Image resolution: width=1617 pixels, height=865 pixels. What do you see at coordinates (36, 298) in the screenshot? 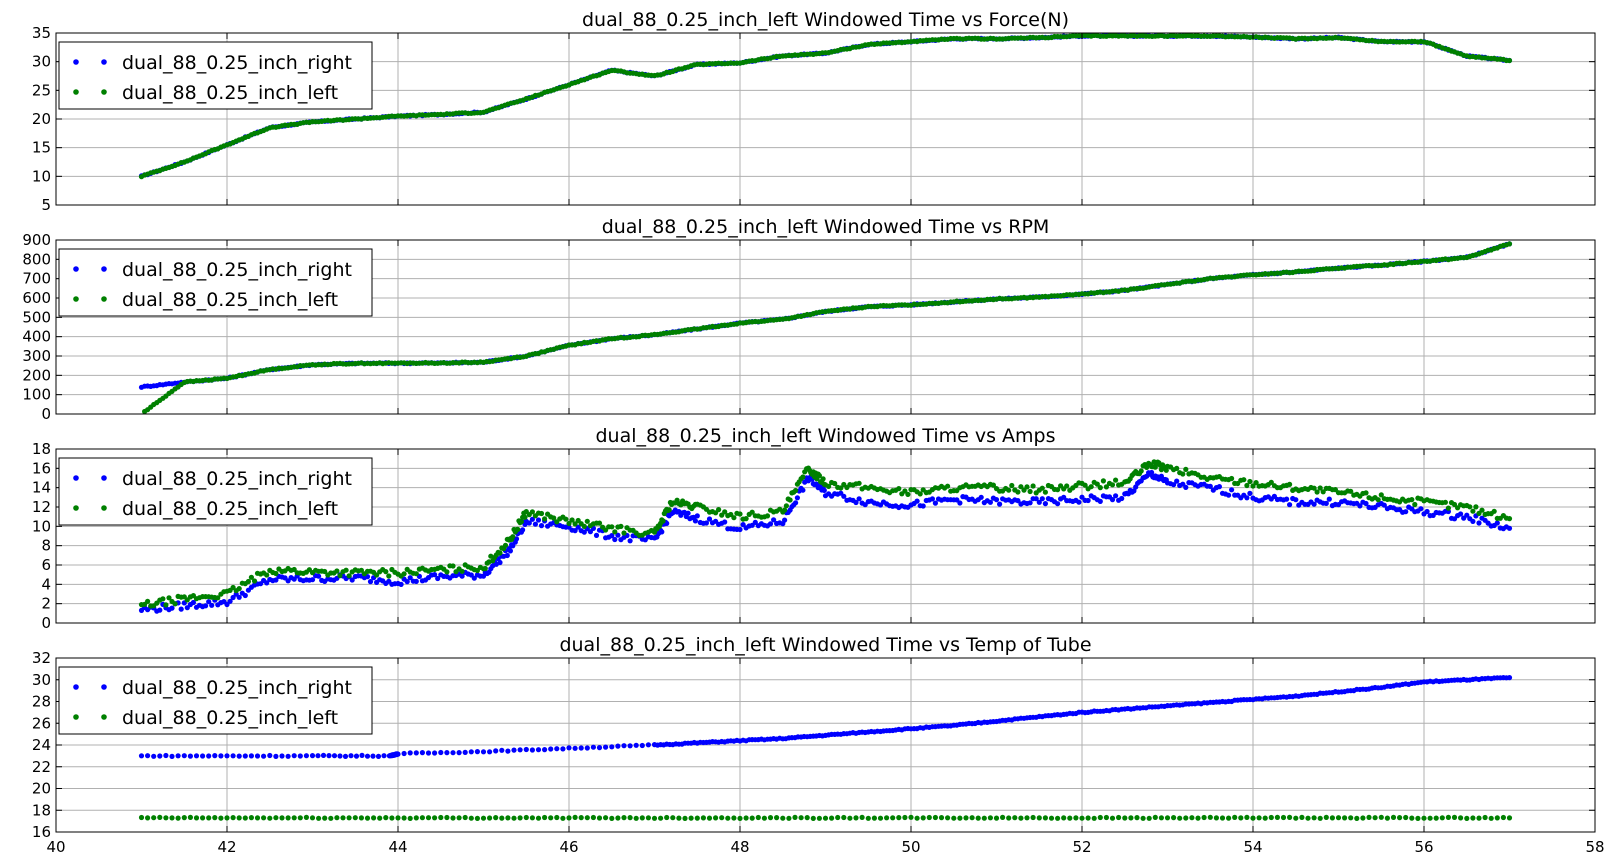
I see `y-tick-label: 600` at bounding box center [36, 298].